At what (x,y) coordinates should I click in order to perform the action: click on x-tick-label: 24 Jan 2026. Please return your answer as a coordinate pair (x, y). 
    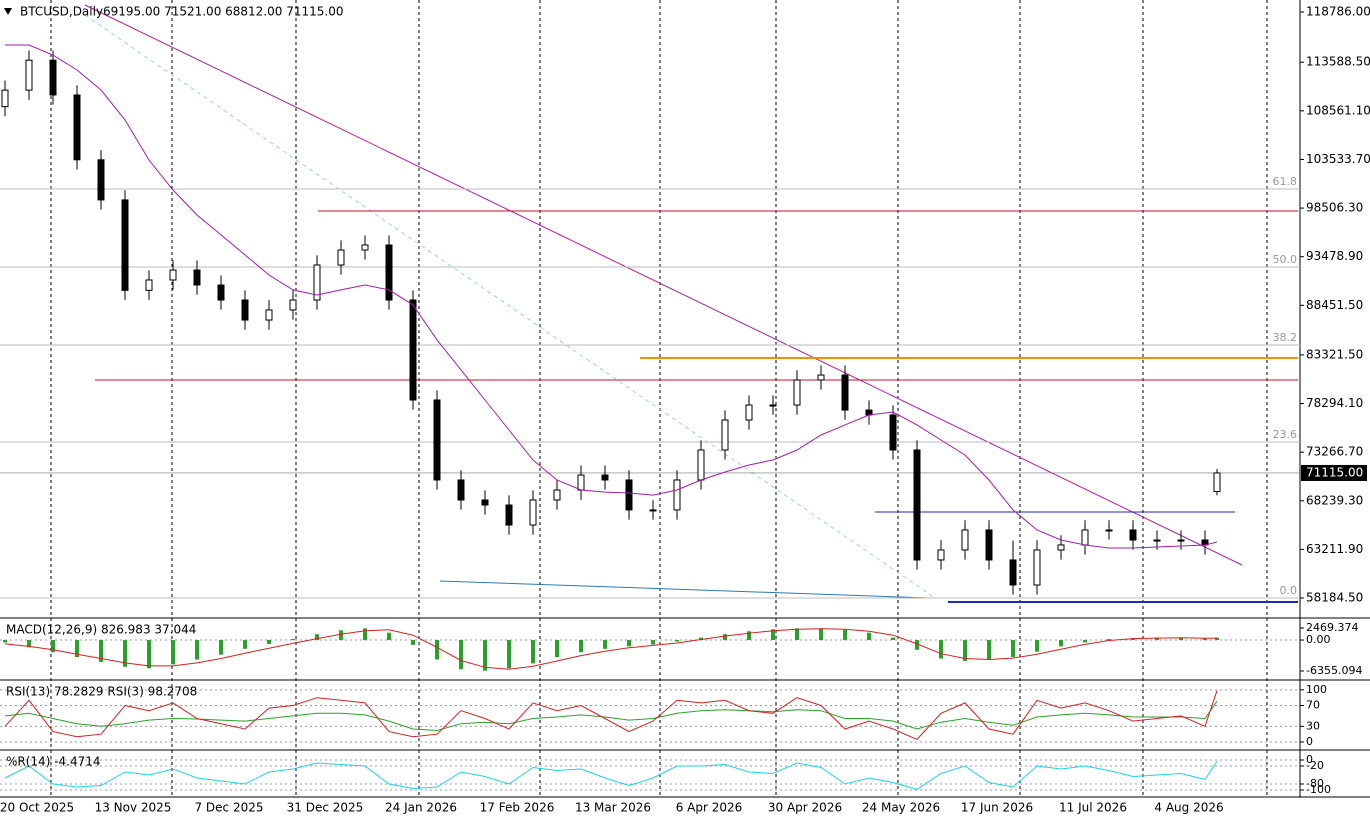
    Looking at the image, I should click on (421, 808).